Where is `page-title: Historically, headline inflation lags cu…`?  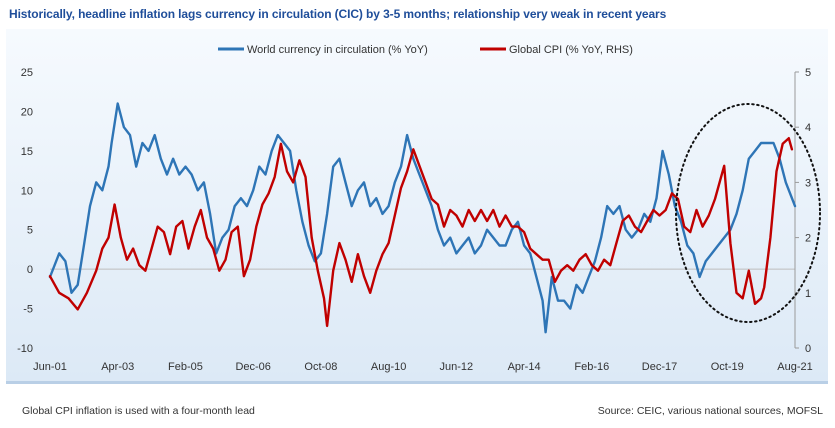 page-title: Historically, headline inflation lags cu… is located at coordinates (338, 14).